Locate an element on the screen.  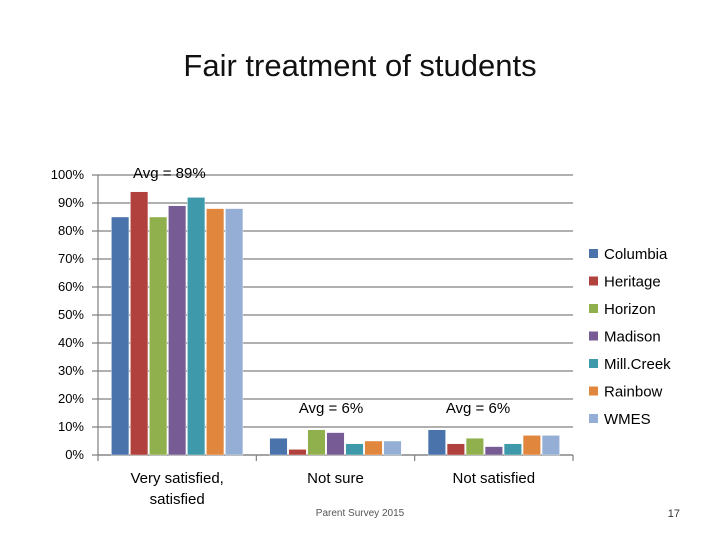
x-category-label: Not sure is located at coordinates (335, 478).